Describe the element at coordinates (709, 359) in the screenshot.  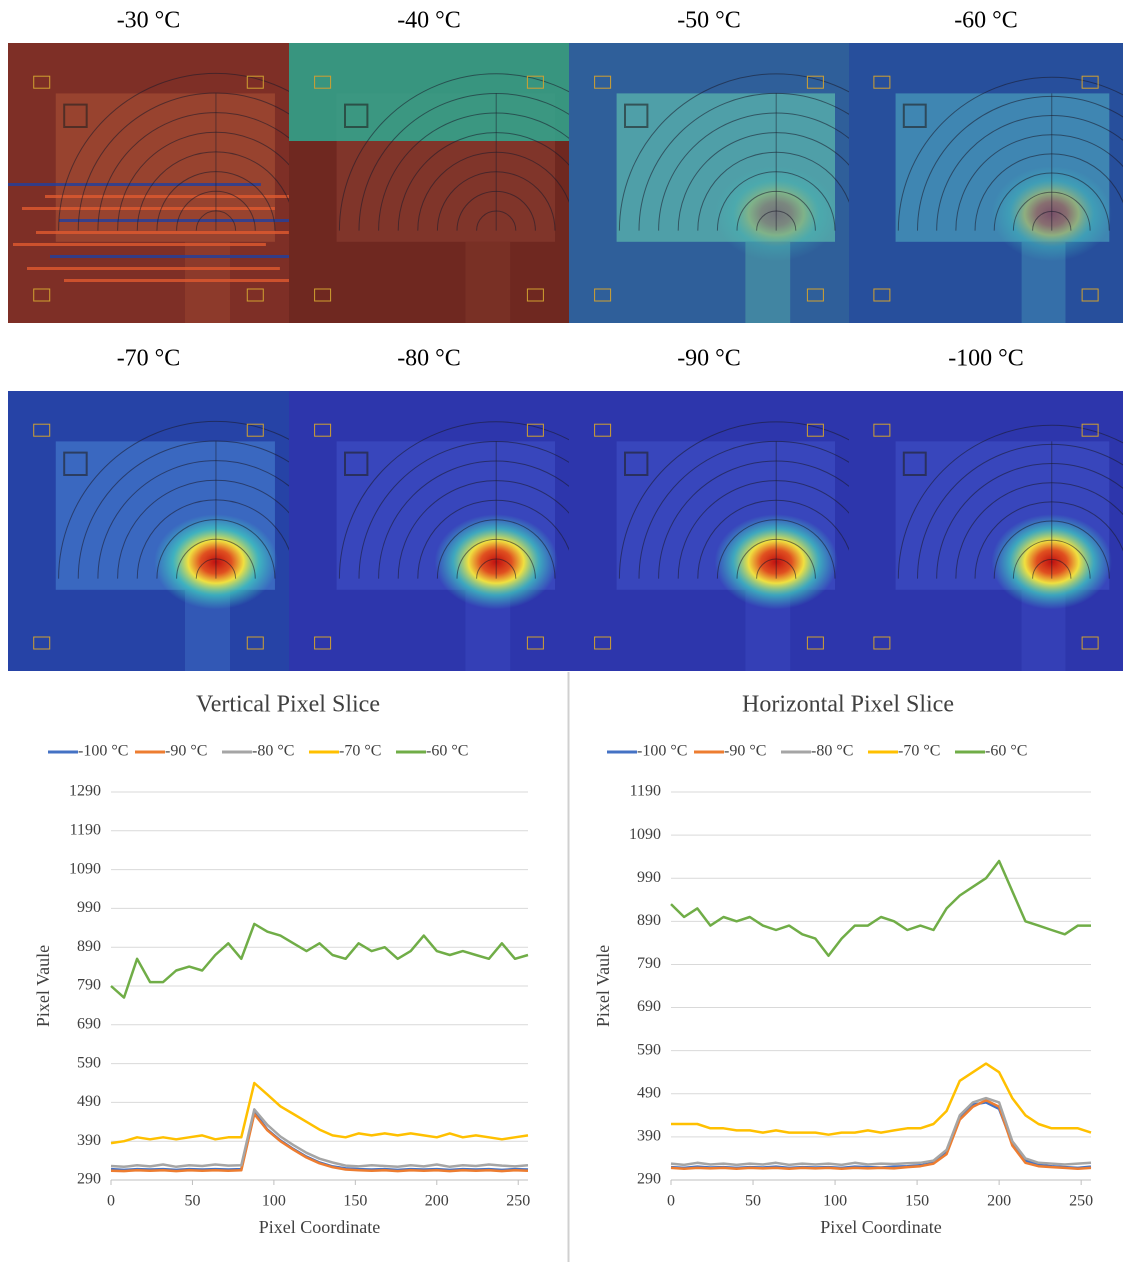
I see `panel-label: -90 °C` at that location.